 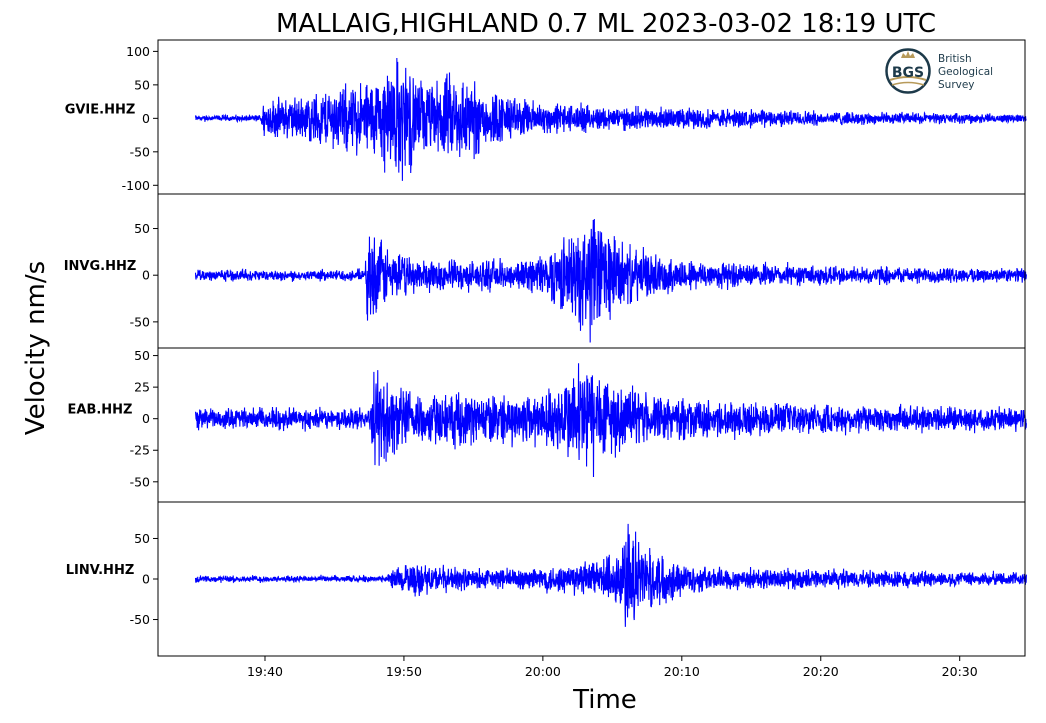 What do you see at coordinates (265, 671) in the screenshot?
I see `x-tick-label: 19:40` at bounding box center [265, 671].